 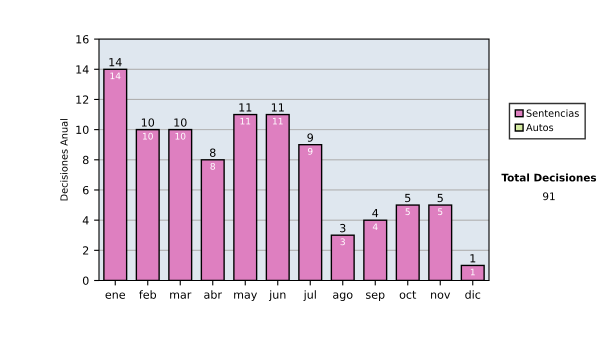 What do you see at coordinates (181, 295) in the screenshot?
I see `x-tick-label: mar` at bounding box center [181, 295].